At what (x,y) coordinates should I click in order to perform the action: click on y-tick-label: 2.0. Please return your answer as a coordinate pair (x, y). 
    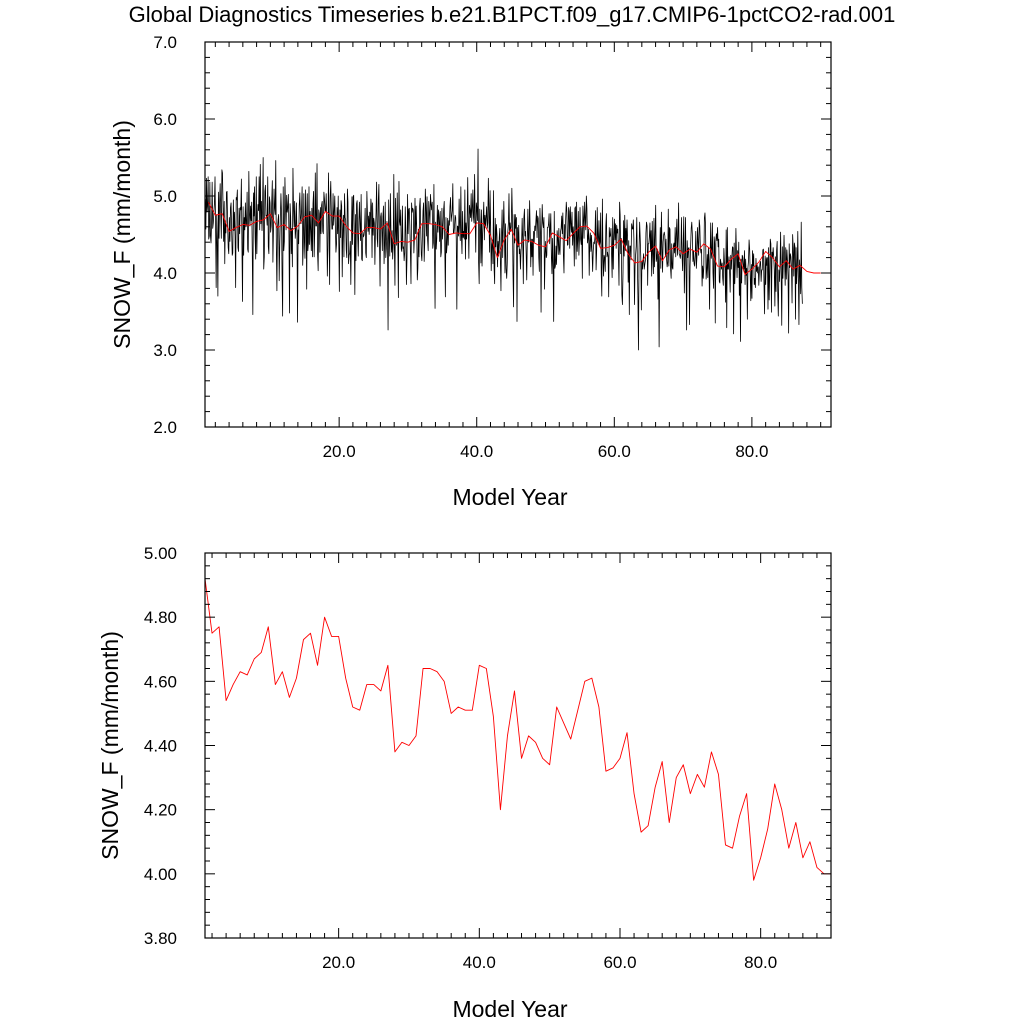
    Looking at the image, I should click on (165, 427).